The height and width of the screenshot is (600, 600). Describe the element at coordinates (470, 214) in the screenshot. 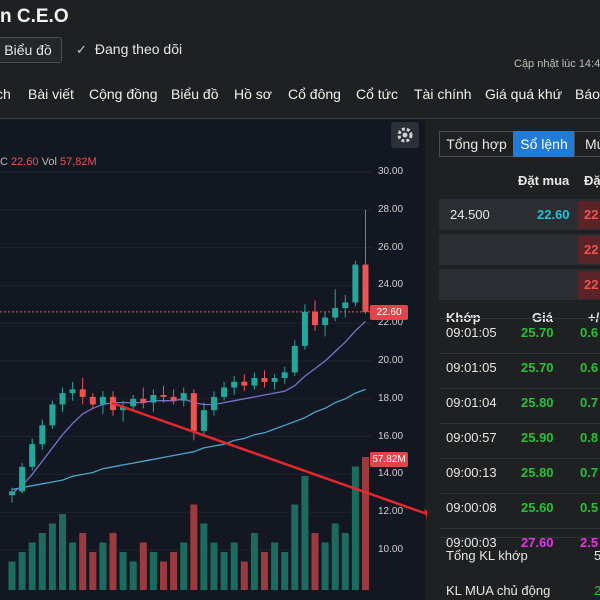

I see `orderbook-volume: 24.500` at that location.